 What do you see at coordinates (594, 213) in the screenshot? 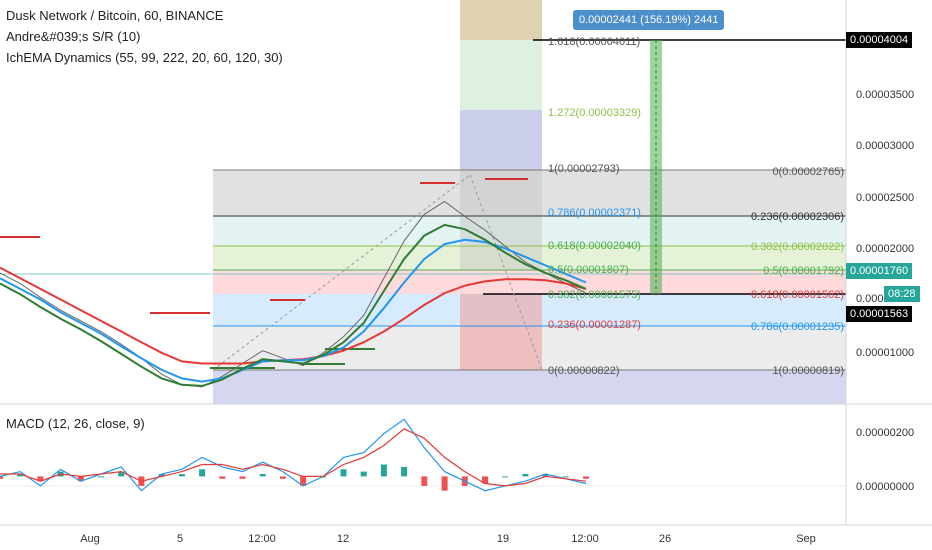
I see `fib-left-label: 0.786(0.00002371)` at bounding box center [594, 213].